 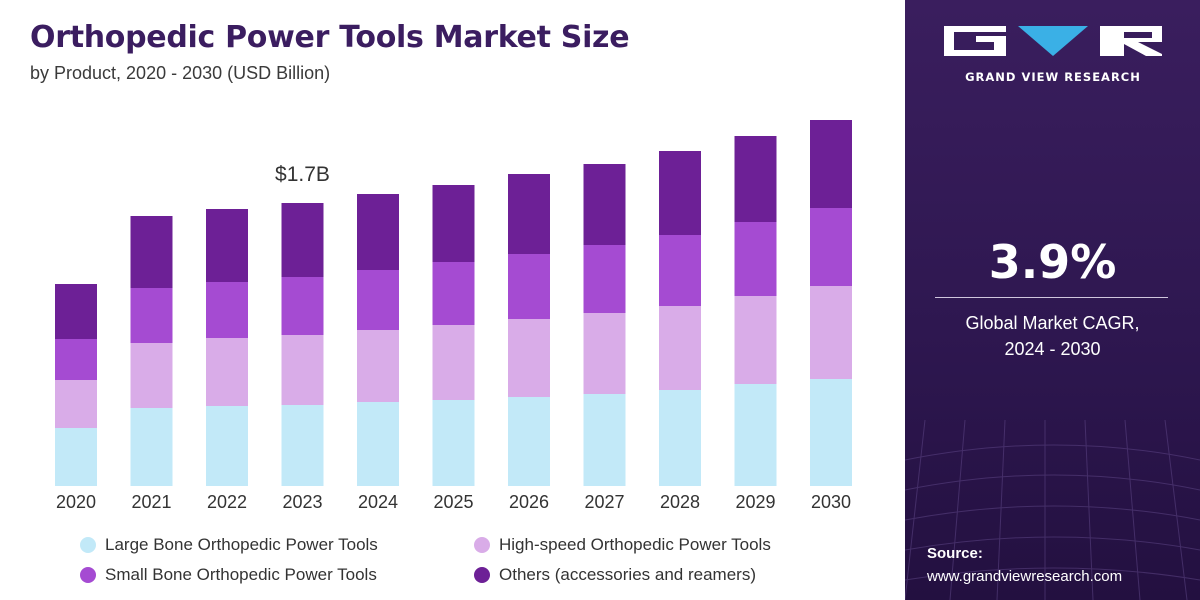 I want to click on bar-2025-high-speed-orthopedic-power-tools, so click(x=453, y=362).